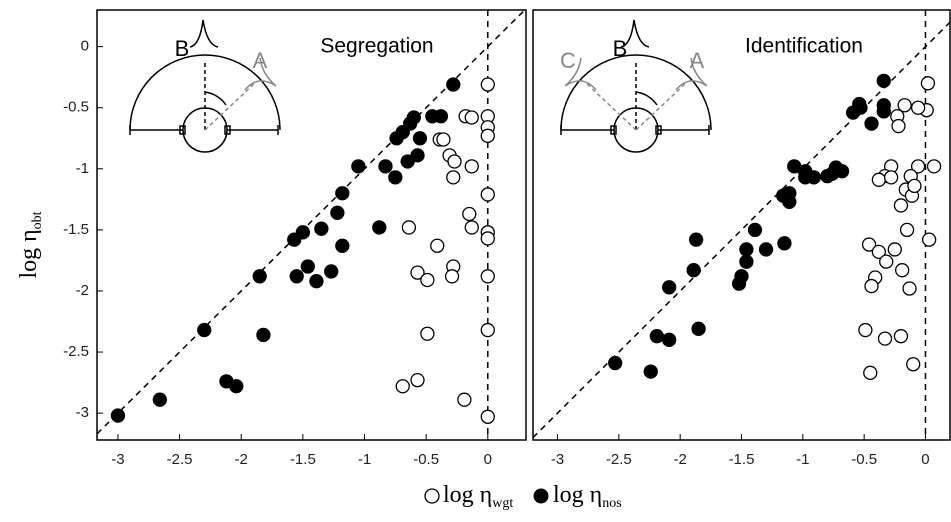  What do you see at coordinates (502, 503) in the screenshot?
I see `legend-sub: wgt` at bounding box center [502, 503].